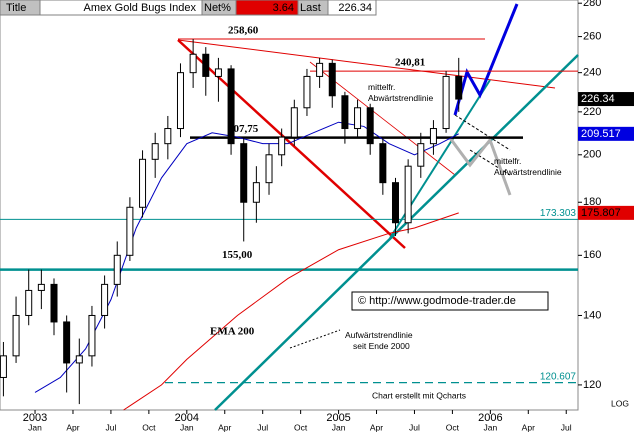 The height and width of the screenshot is (433, 634). Describe the element at coordinates (592, 315) in the screenshot. I see `y-tick-label: 140` at that location.